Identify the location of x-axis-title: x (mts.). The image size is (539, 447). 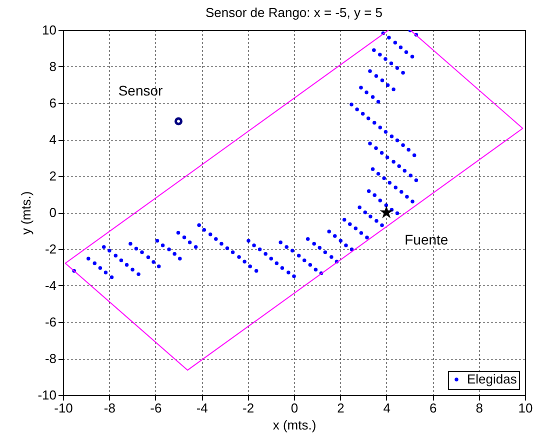
(294, 425).